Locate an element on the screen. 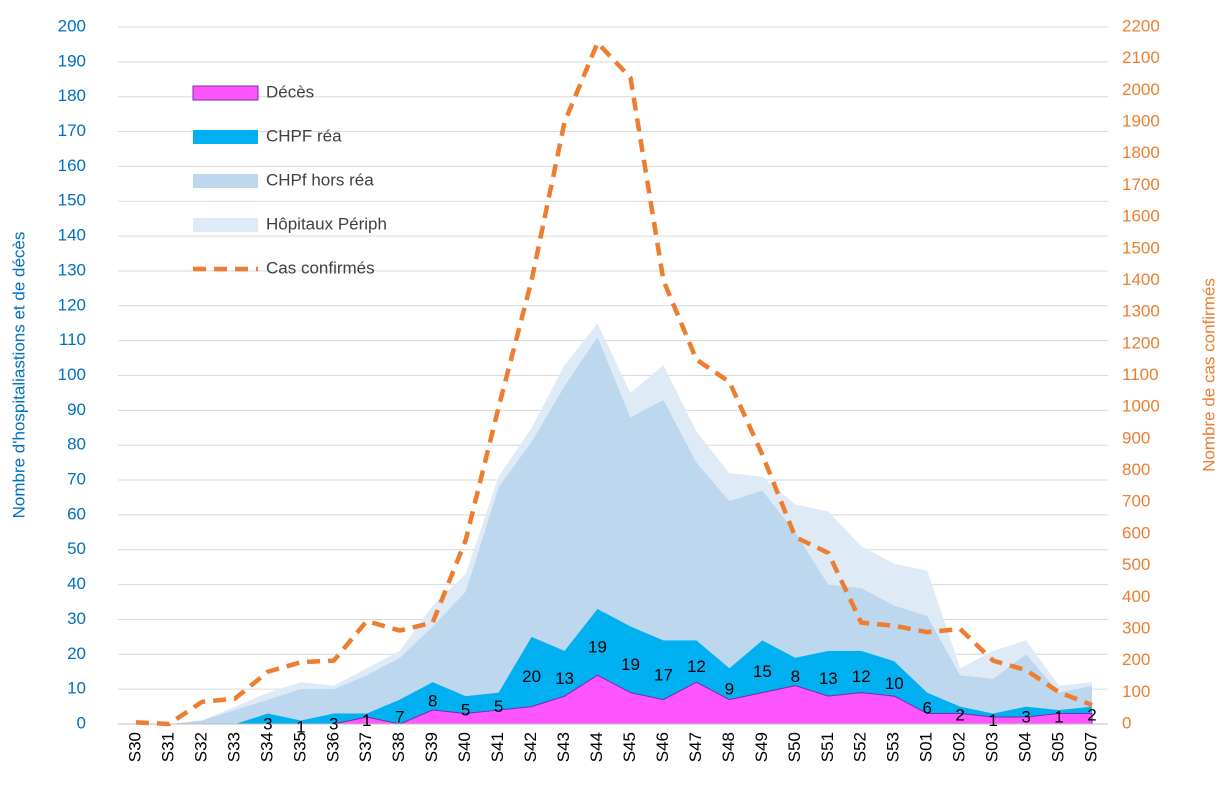  y2-tick-label: 1400 is located at coordinates (1141, 279).